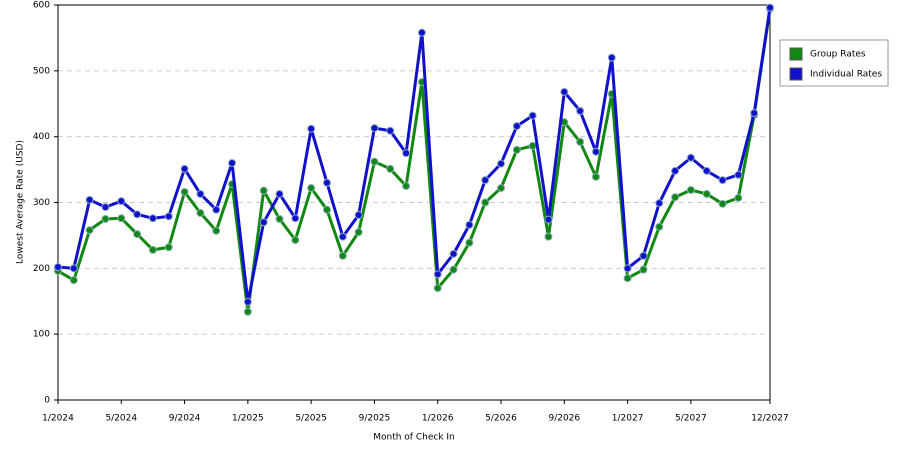  Describe the element at coordinates (375, 419) in the screenshot. I see `x-tick-label: 9/2025` at that location.